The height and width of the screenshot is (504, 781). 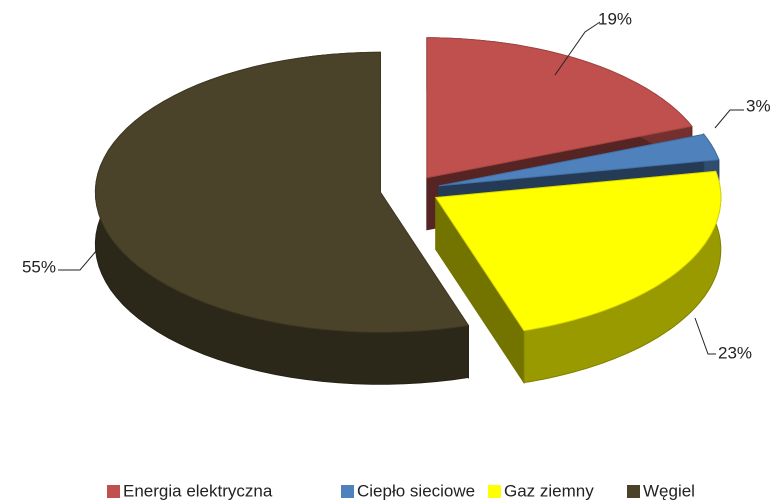 I want to click on data-label: 23%, so click(x=735, y=352).